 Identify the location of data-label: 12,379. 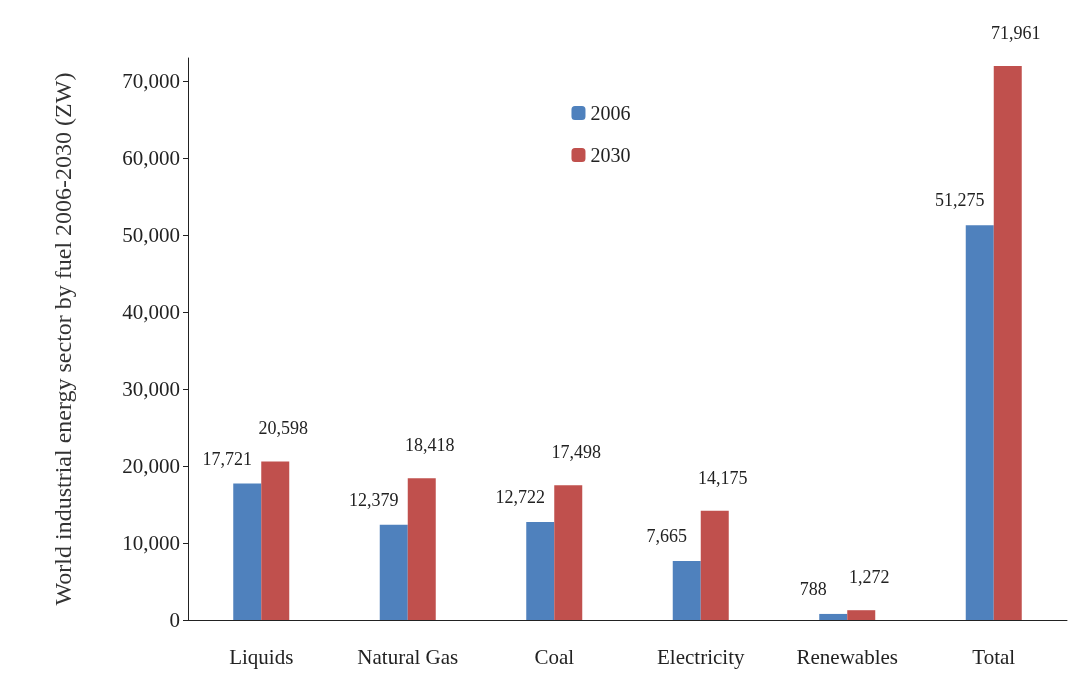
(374, 499).